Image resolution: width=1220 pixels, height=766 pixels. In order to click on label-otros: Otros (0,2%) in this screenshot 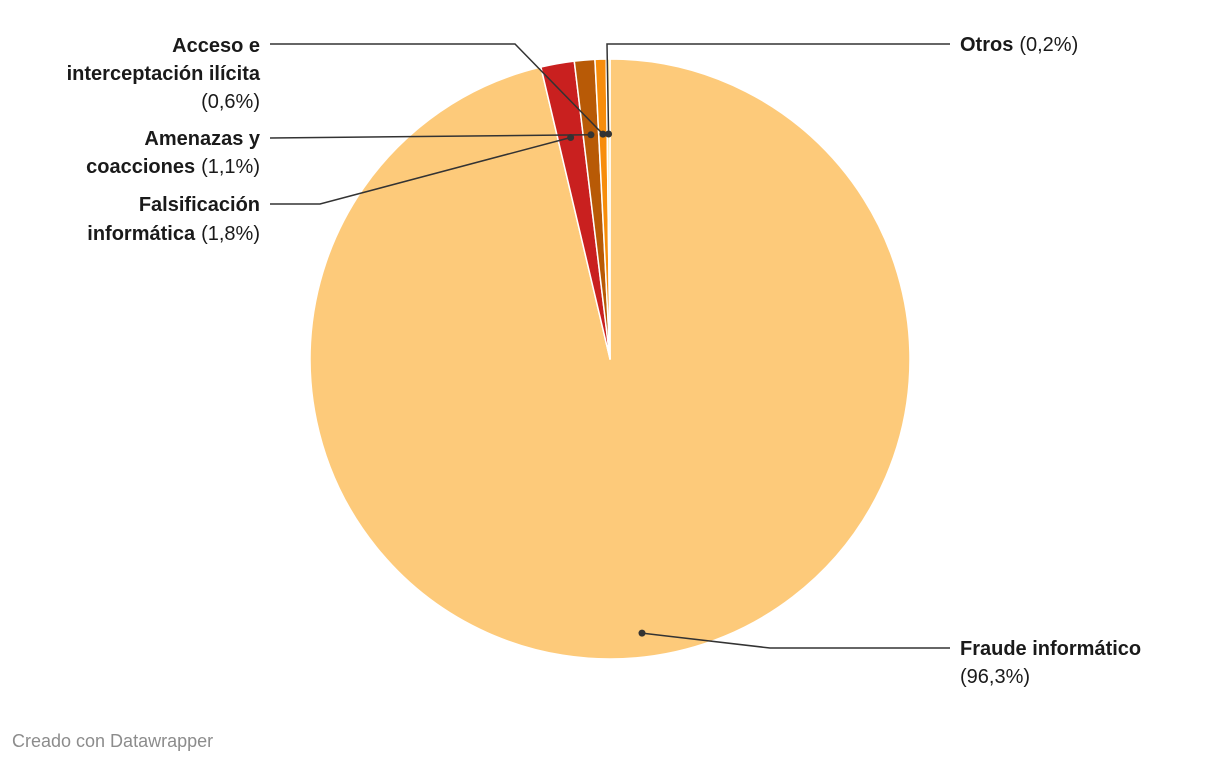, I will do `click(1019, 45)`.